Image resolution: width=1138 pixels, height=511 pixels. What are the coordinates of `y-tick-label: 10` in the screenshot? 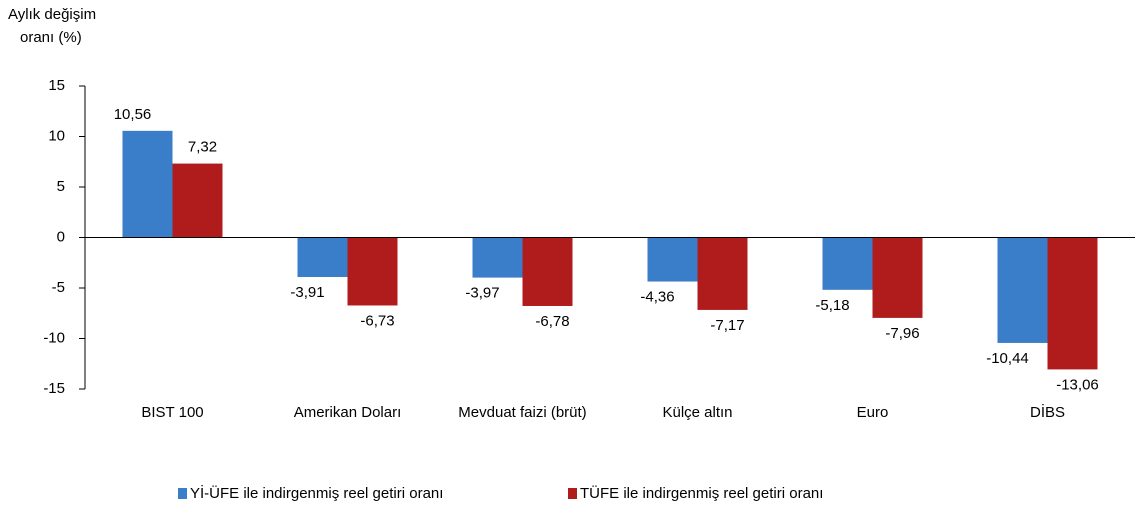 It's located at (56, 135).